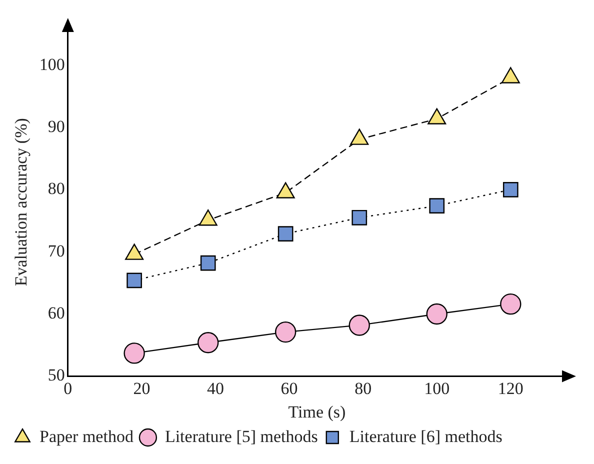 Image resolution: width=594 pixels, height=464 pixels. I want to click on x-tick-label: 80, so click(363, 388).